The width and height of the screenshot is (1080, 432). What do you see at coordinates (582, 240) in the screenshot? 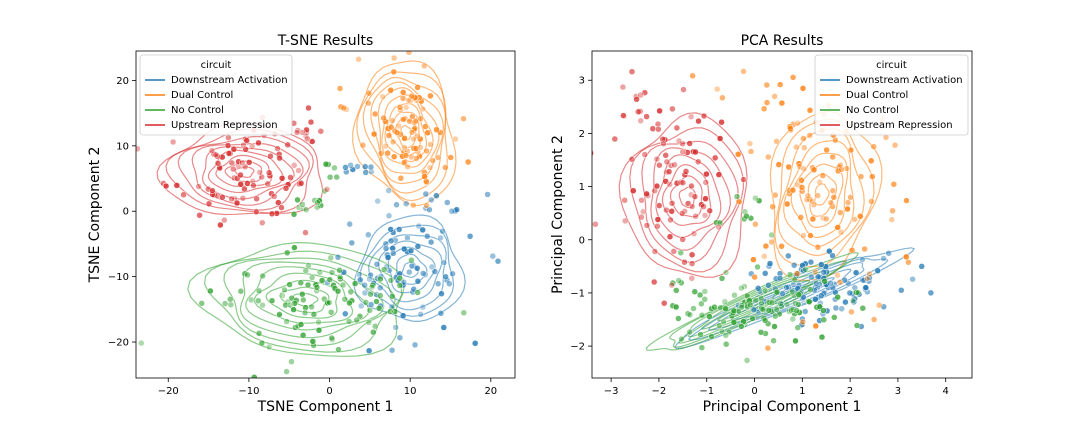
I see `y-tick-label: 0` at bounding box center [582, 240].